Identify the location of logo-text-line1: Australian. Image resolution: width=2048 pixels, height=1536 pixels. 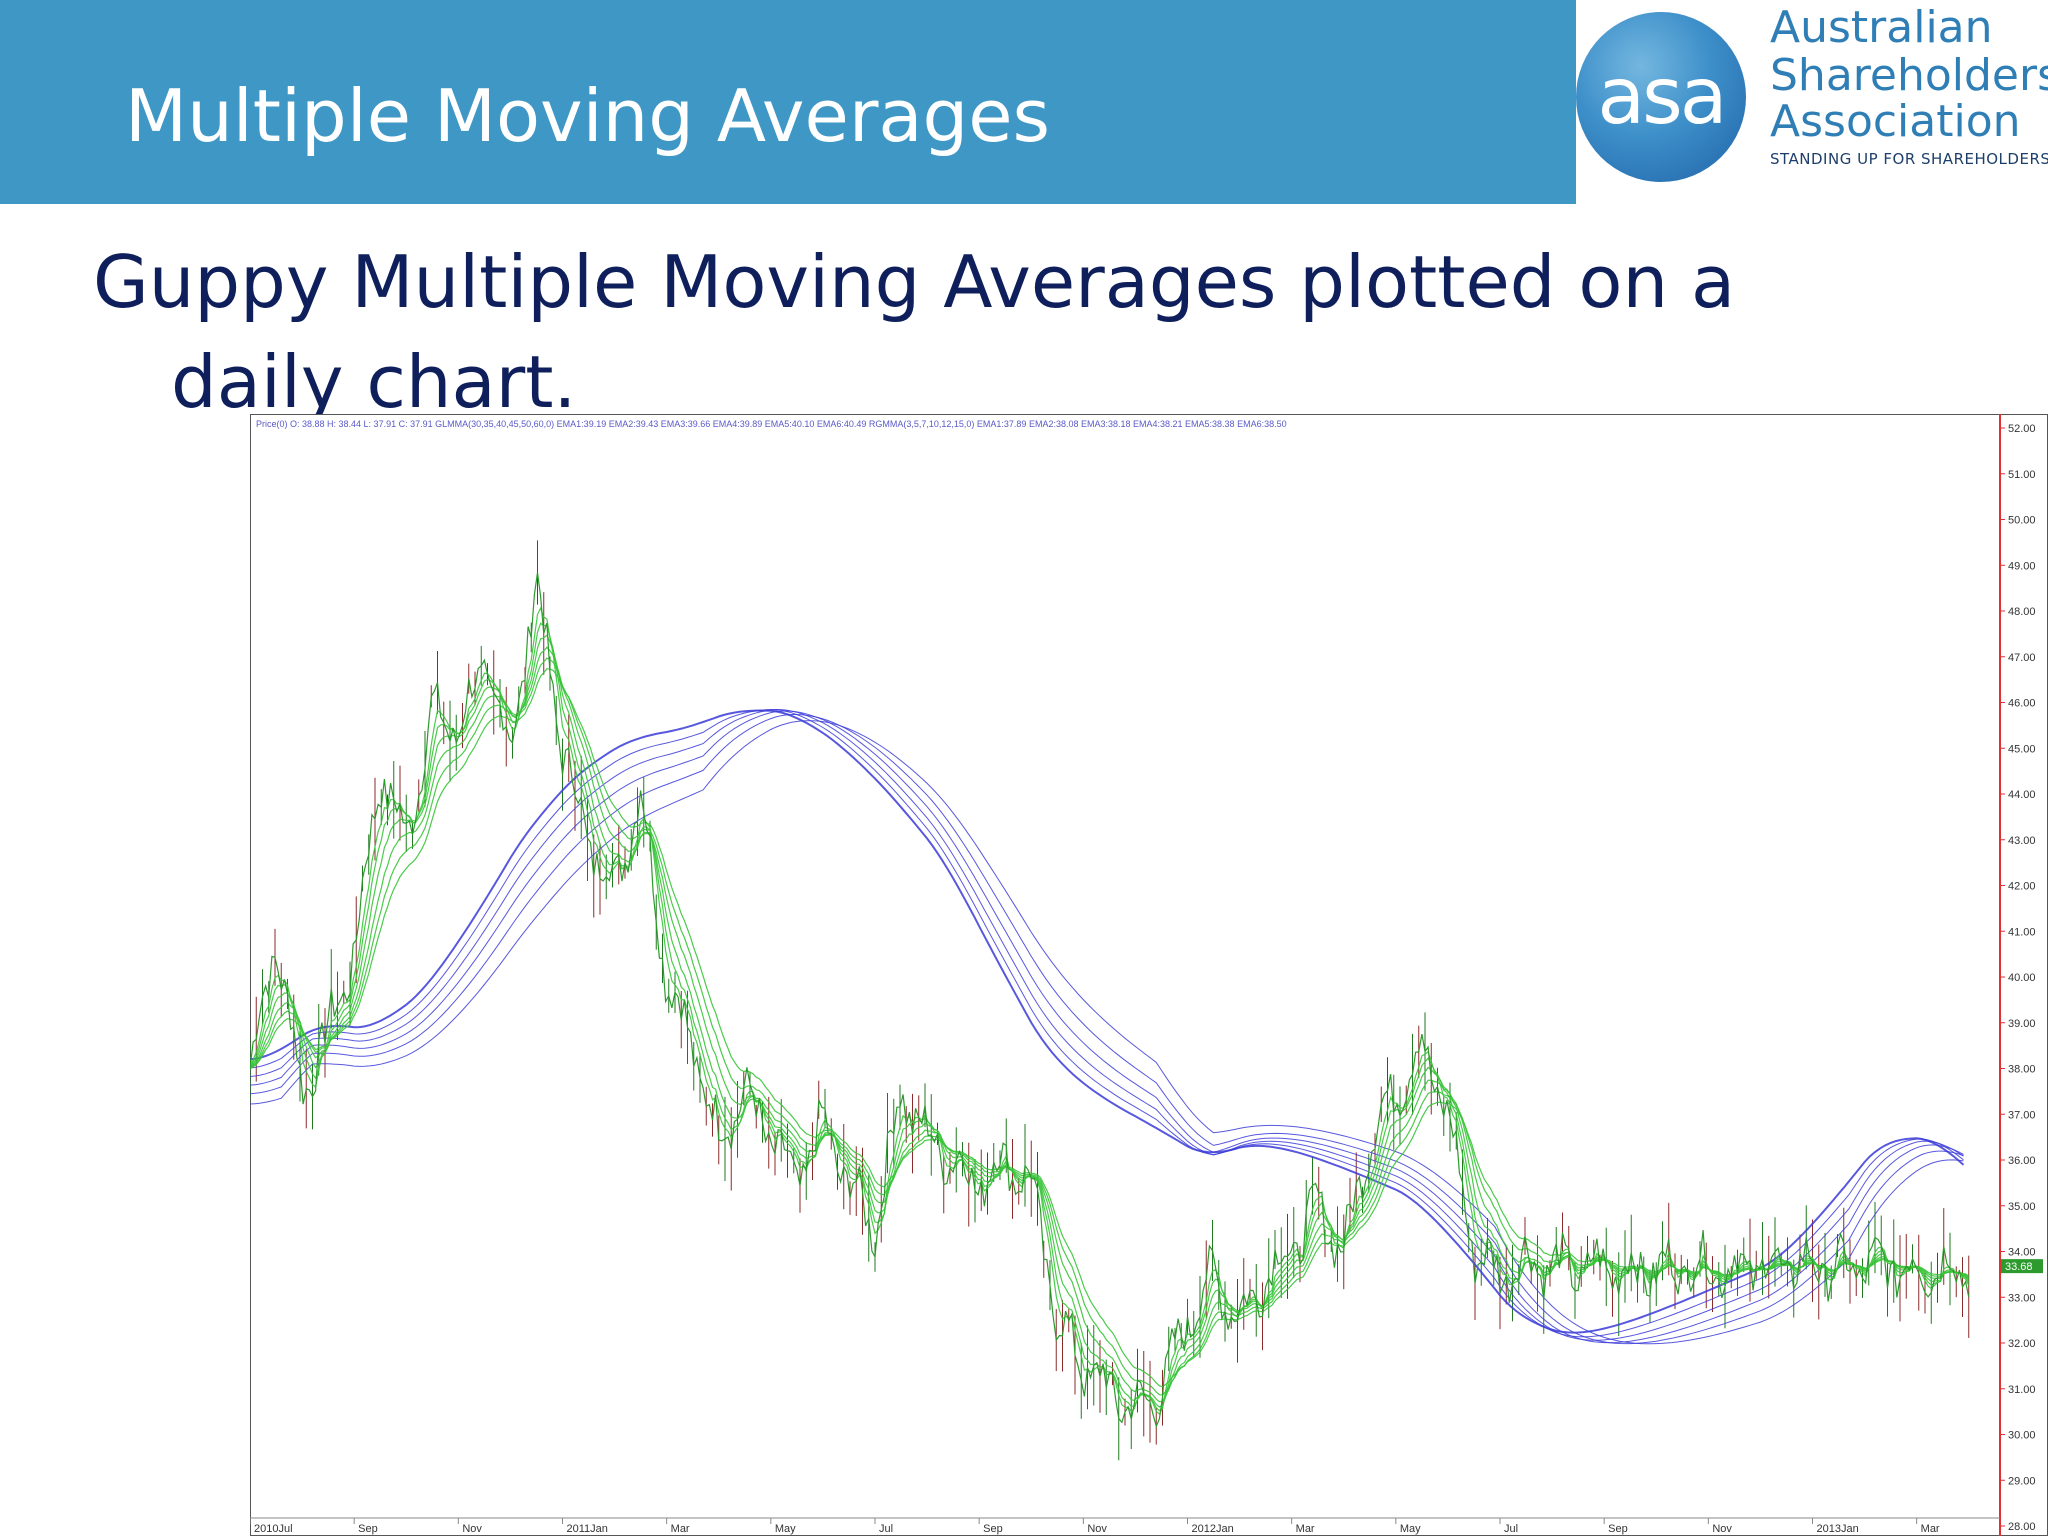
(1881, 27).